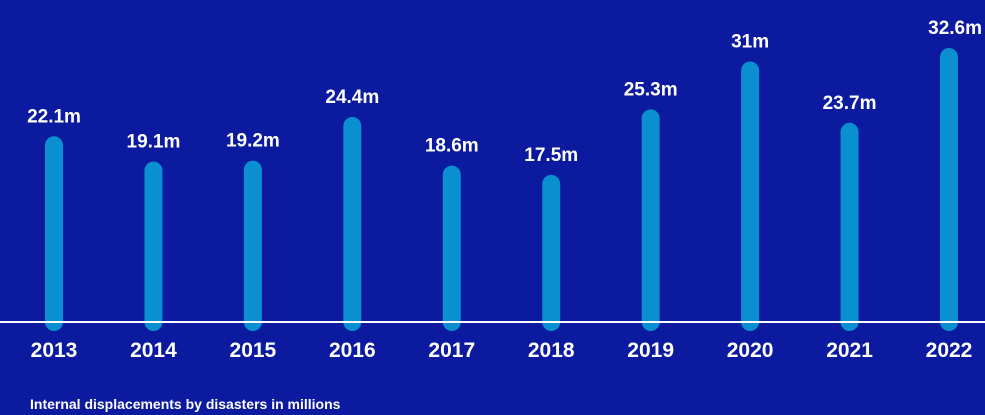 This screenshot has width=985, height=415. What do you see at coordinates (949, 350) in the screenshot?
I see `x-tick-label-2022: 2022` at bounding box center [949, 350].